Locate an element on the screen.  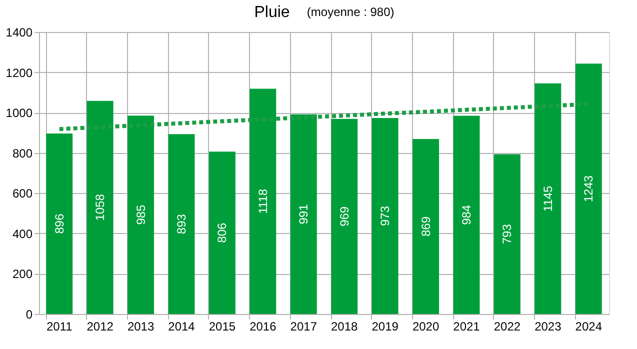
data-label: 1243 is located at coordinates (589, 188).